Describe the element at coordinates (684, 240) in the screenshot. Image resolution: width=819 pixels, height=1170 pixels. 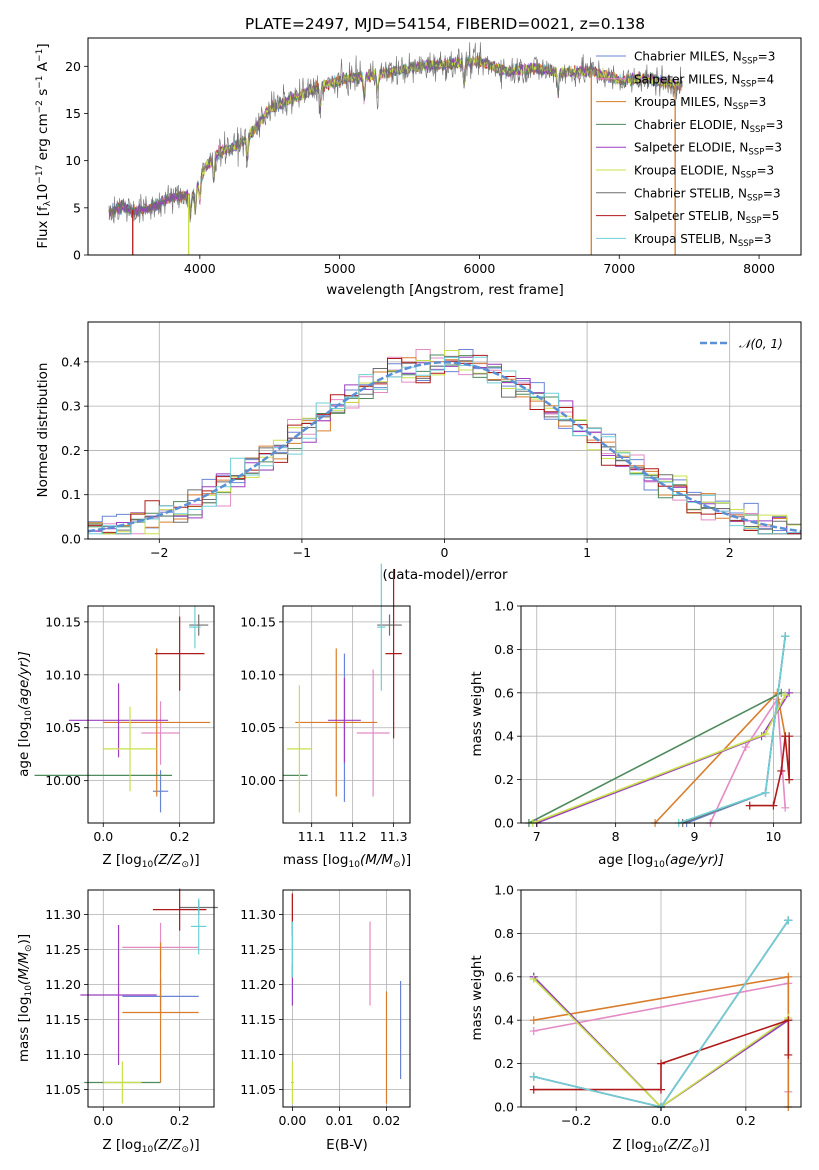
I see `legend-entry: Kroupa STELIB, NSSP=3` at that location.